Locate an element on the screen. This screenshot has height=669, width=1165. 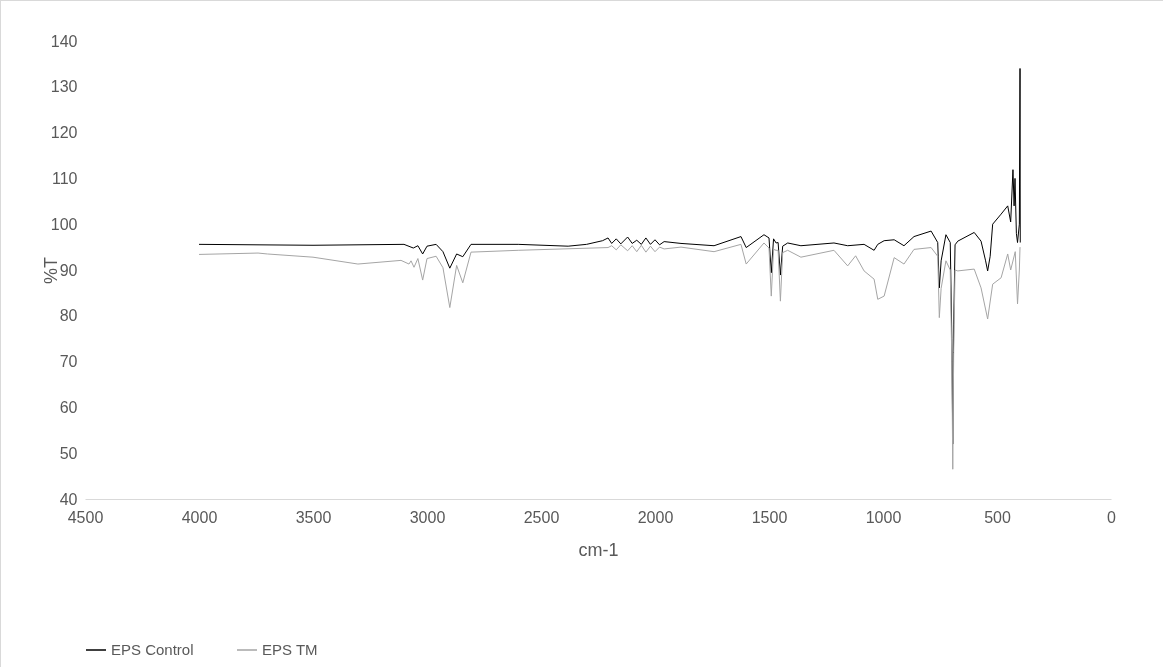
legend-label: EPS Control is located at coordinates (152, 649).